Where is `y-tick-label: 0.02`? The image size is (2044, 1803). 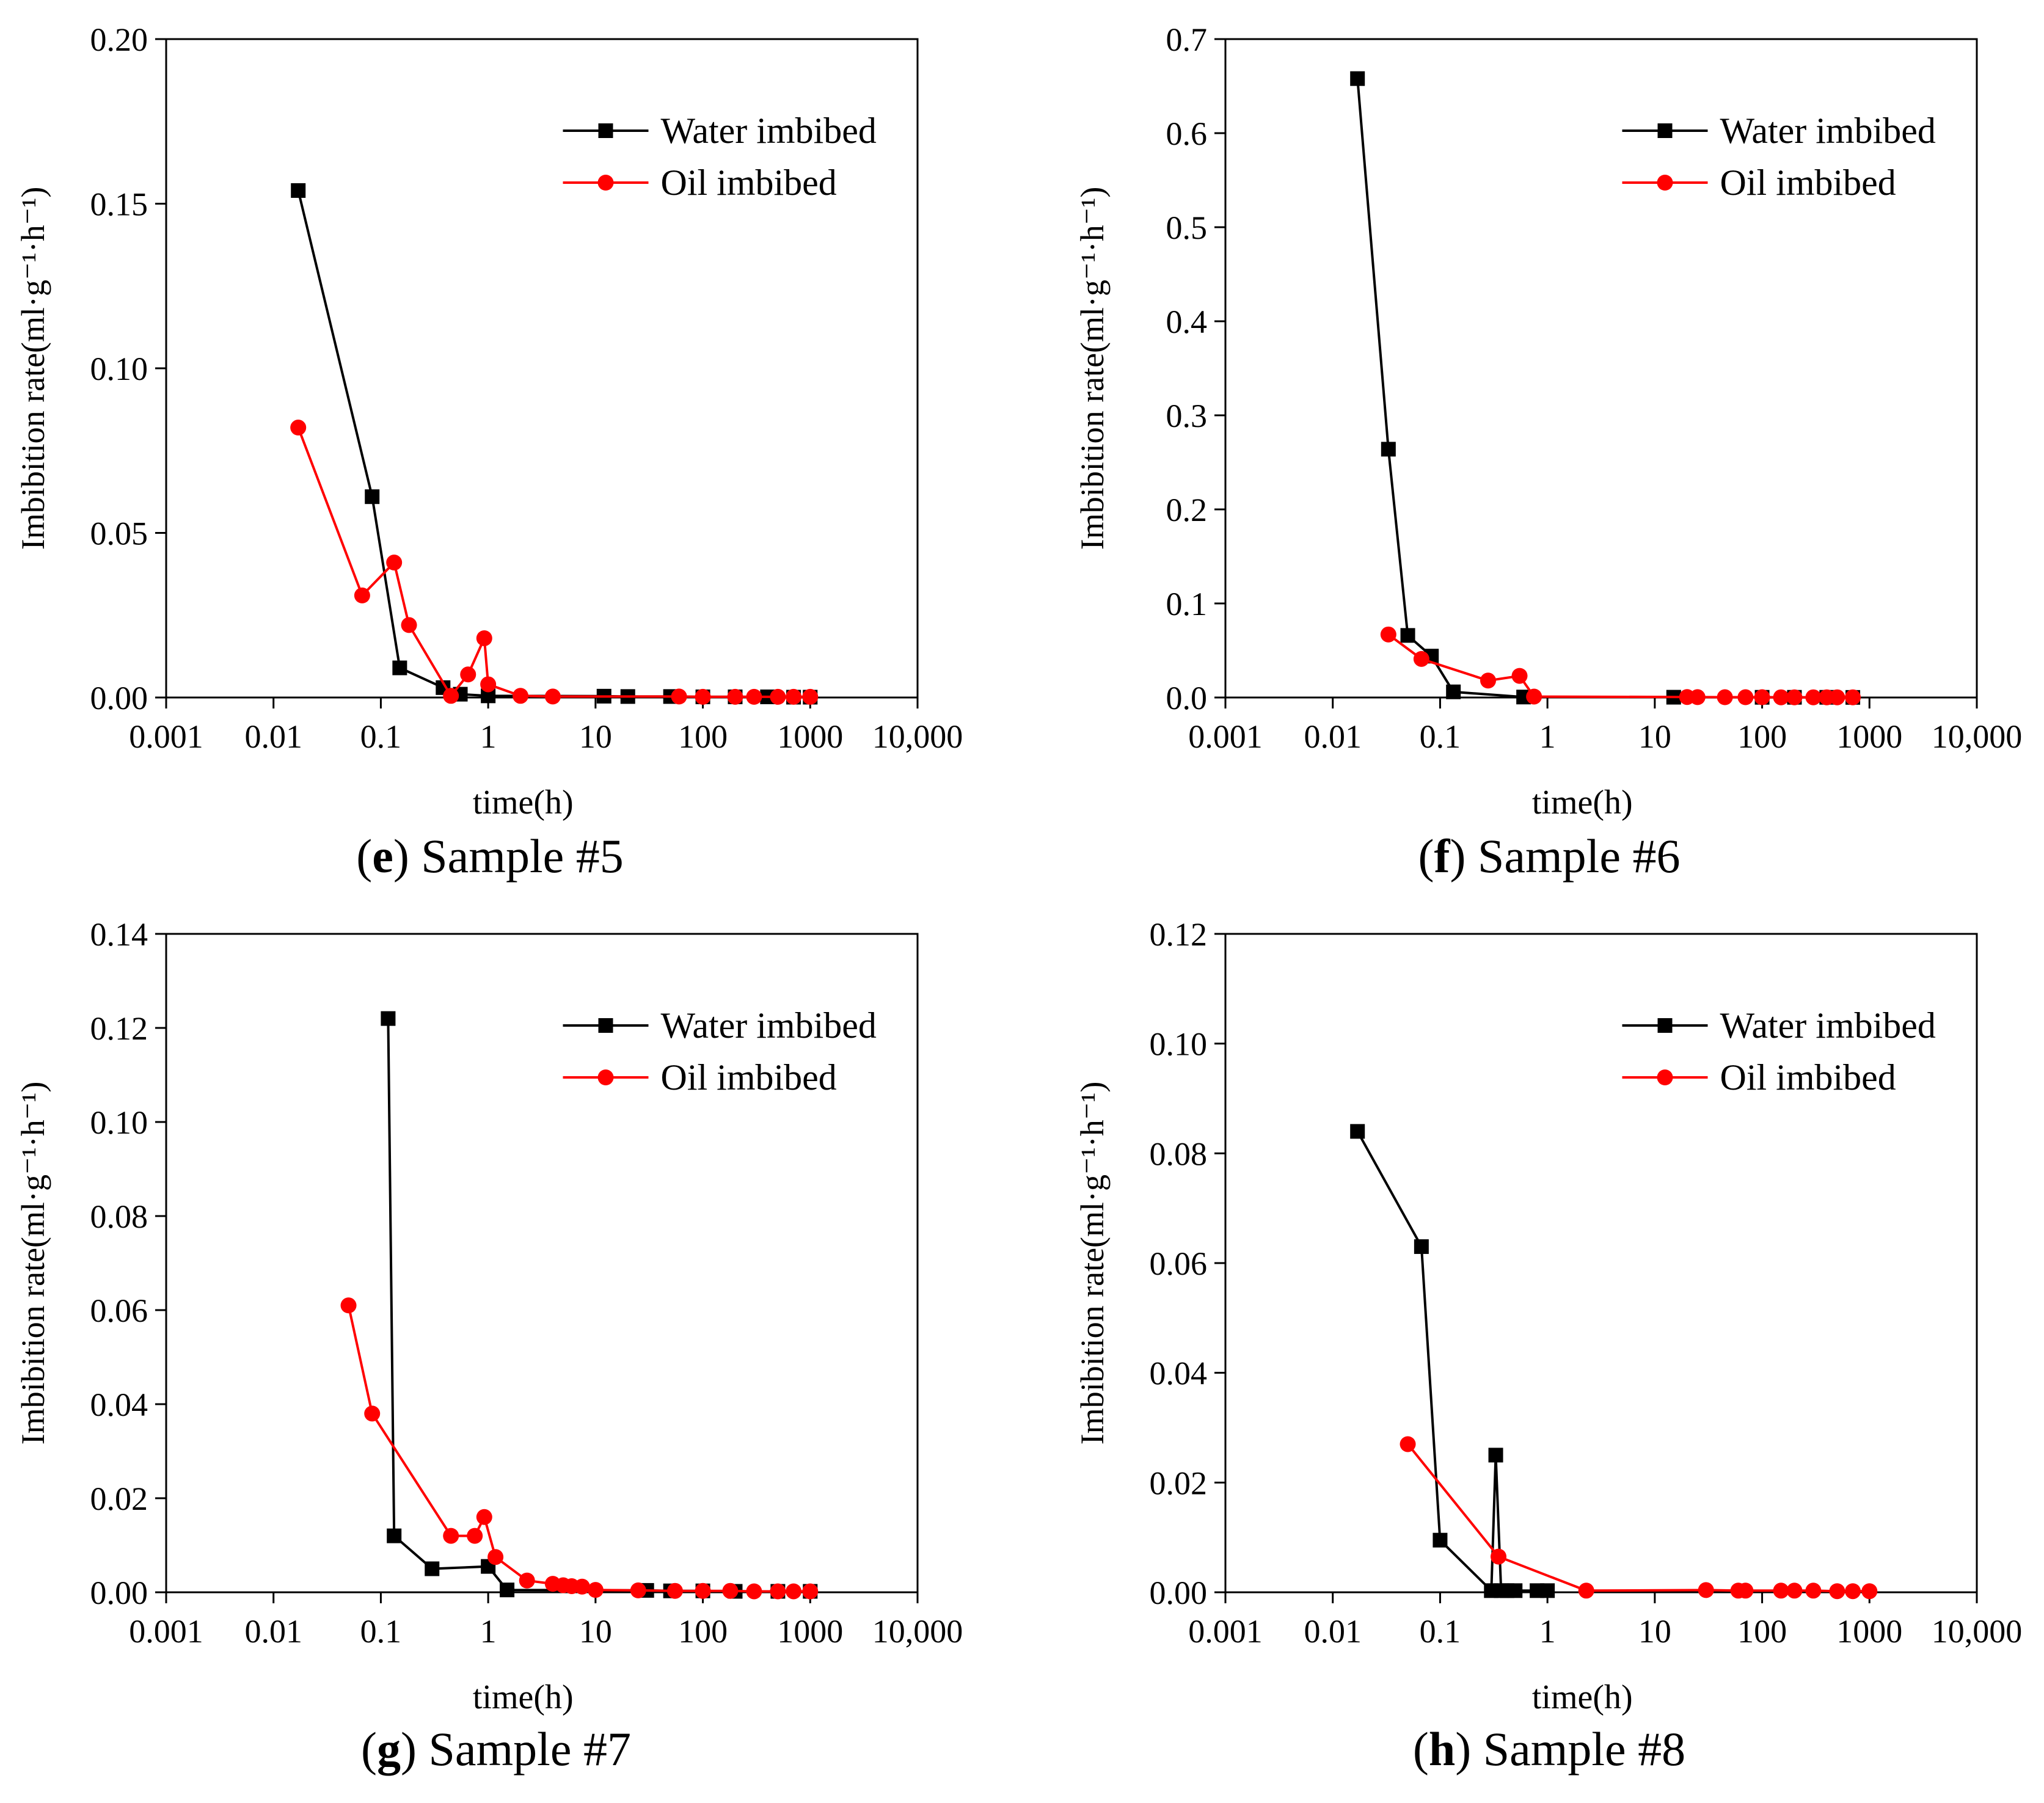 y-tick-label: 0.02 is located at coordinates (1179, 1483).